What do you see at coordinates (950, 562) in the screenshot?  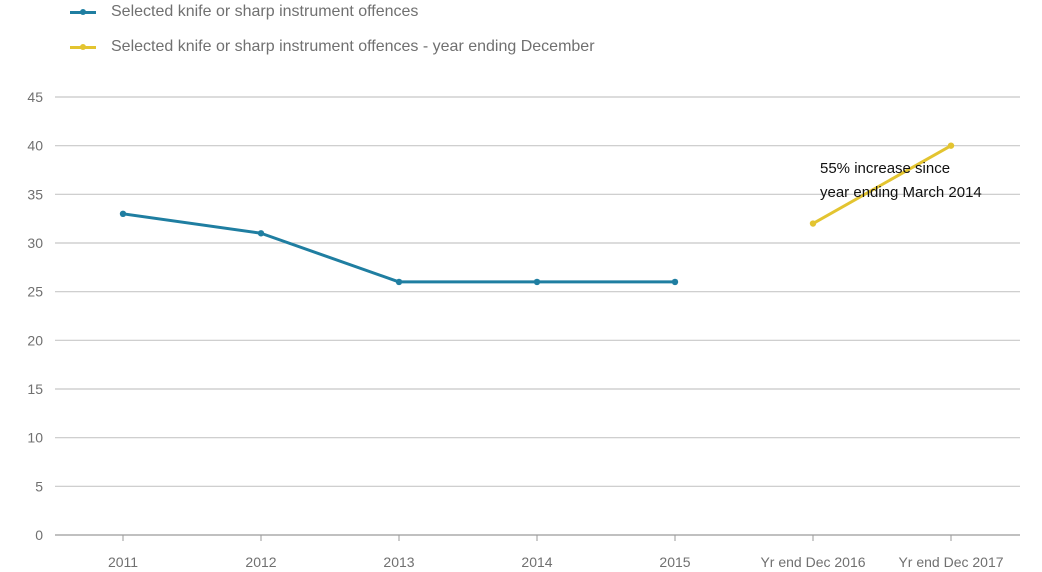 I see `x-tick-label-6: Yr end Dec 2017` at bounding box center [950, 562].